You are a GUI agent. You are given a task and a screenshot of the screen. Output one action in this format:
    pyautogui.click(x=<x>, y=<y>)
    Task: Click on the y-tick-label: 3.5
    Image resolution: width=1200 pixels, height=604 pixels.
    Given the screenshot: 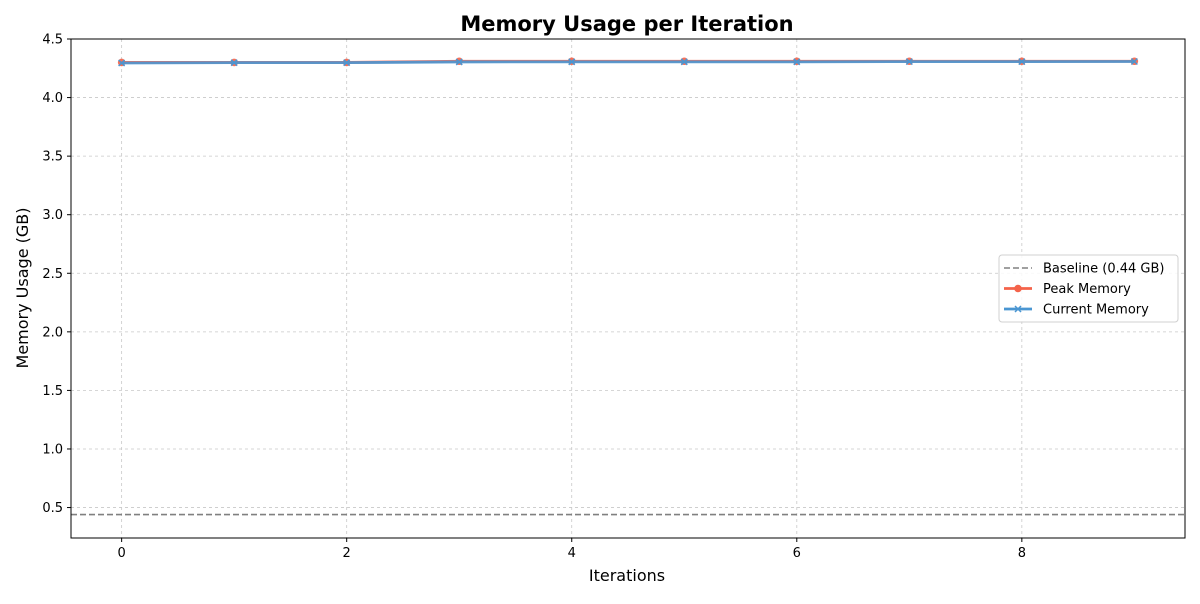 What is the action you would take?
    pyautogui.click(x=52, y=157)
    